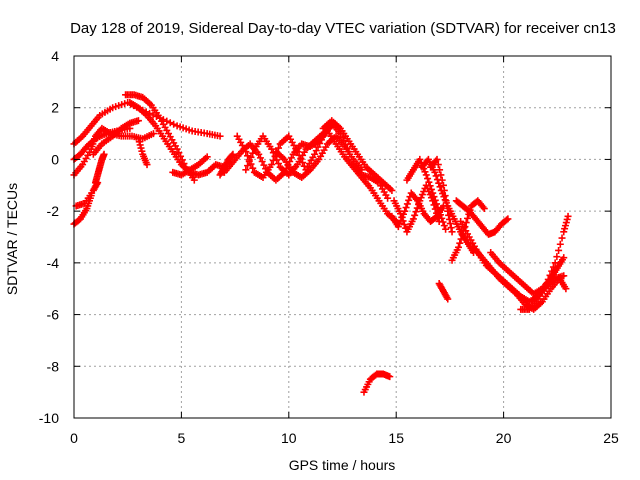 This screenshot has height=480, width=640. What do you see at coordinates (342, 465) in the screenshot?
I see `x-axis-label: GPS time / hours` at bounding box center [342, 465].